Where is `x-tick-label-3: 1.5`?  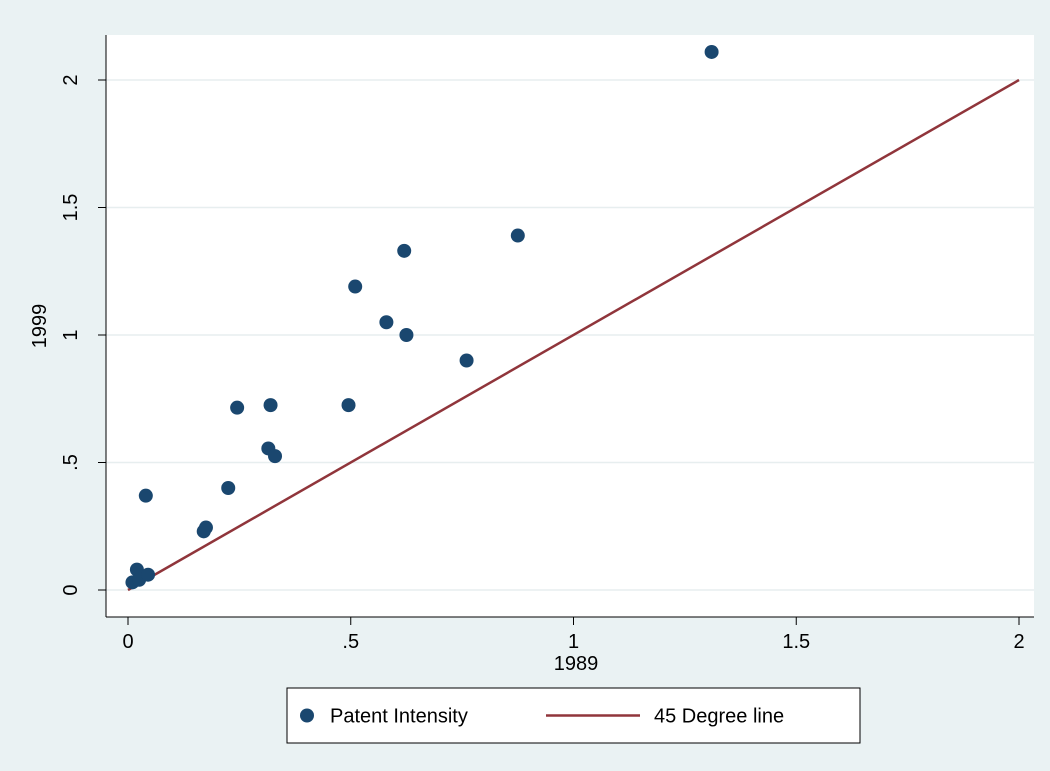 x-tick-label-3: 1.5 is located at coordinates (796, 642).